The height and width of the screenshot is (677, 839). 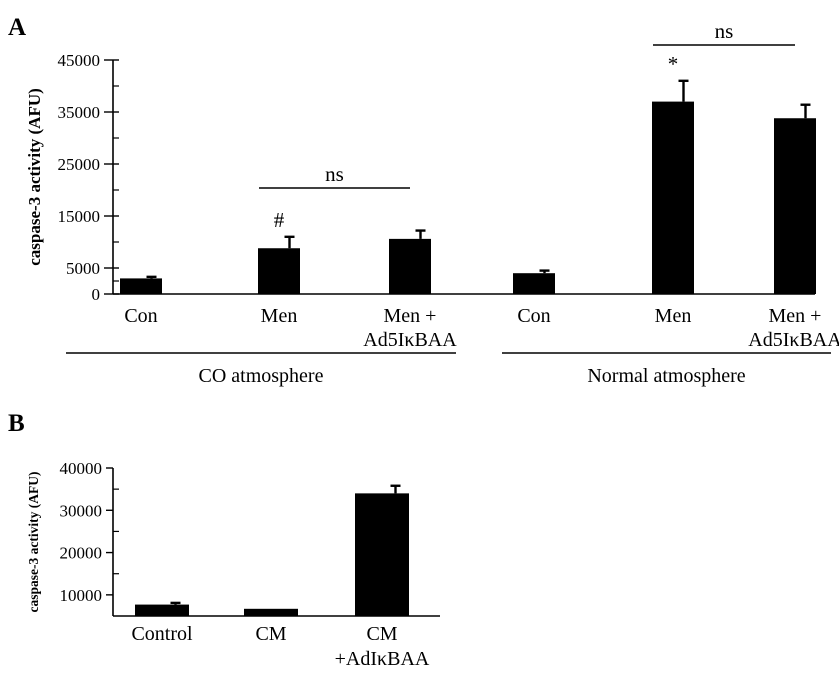 What do you see at coordinates (666, 376) in the screenshot?
I see `a-group-label: Normal atmosphere` at bounding box center [666, 376].